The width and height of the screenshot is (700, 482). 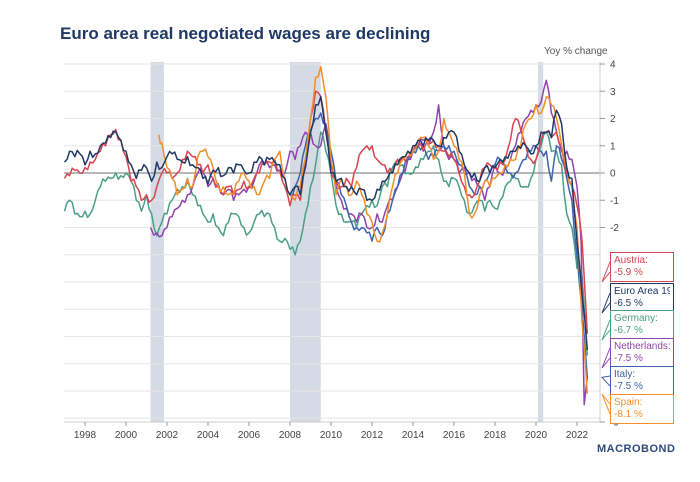 I want to click on y-tick-label: 0, so click(x=613, y=174).